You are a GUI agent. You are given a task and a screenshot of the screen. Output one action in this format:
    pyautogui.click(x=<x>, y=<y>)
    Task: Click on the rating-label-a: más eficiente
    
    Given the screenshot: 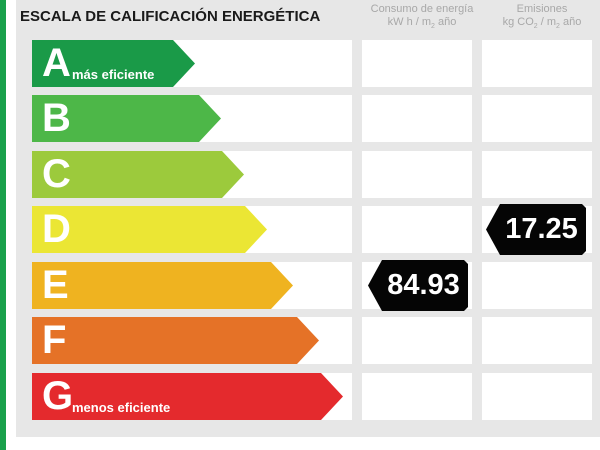 What is the action you would take?
    pyautogui.click(x=113, y=74)
    